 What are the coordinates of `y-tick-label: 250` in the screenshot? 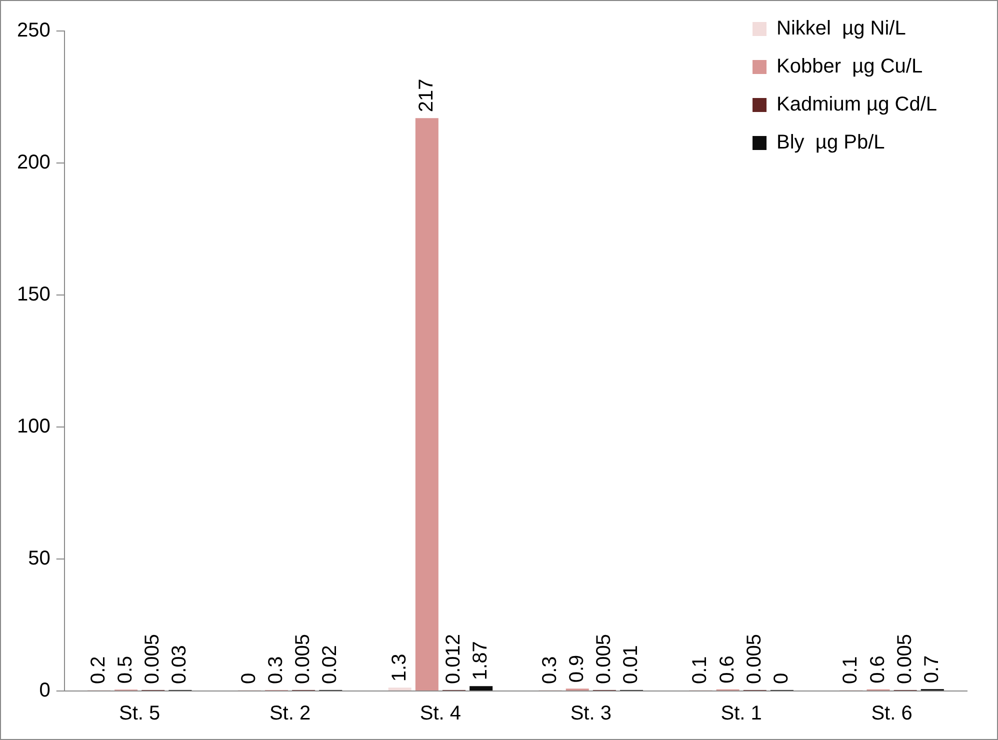 It's located at (33, 31).